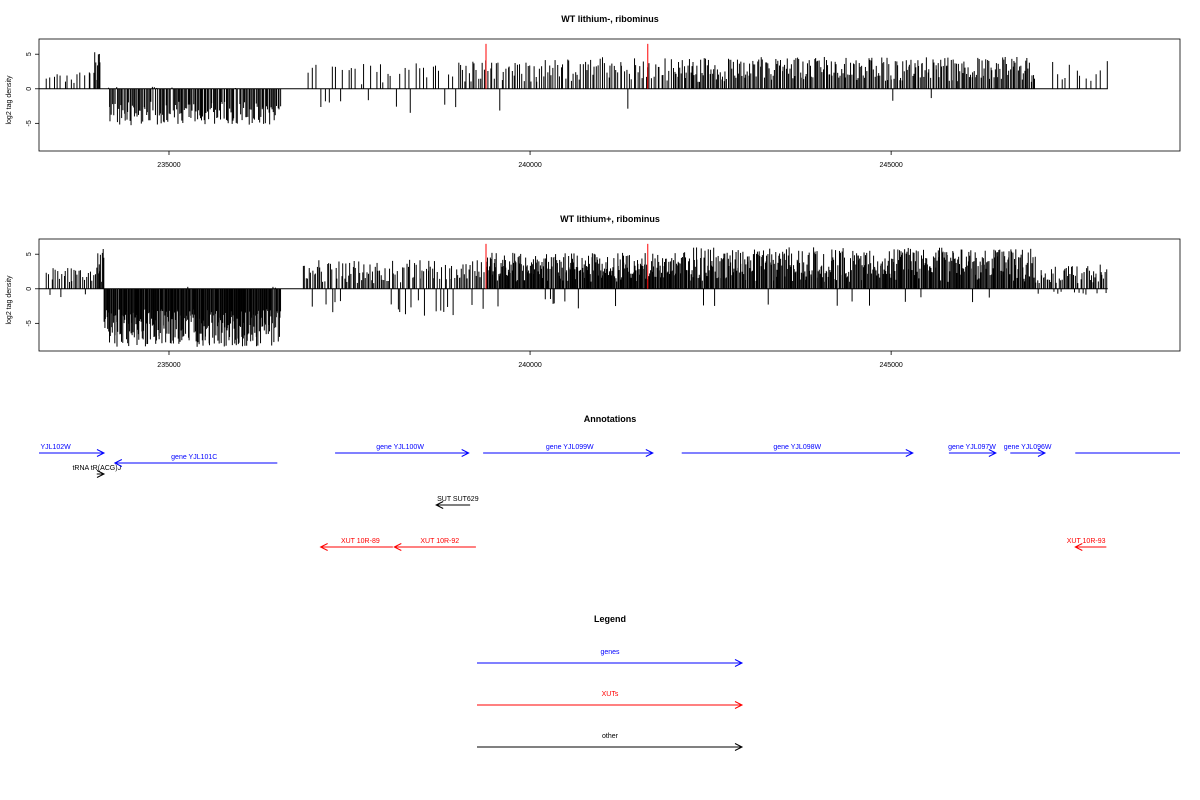 Image resolution: width=1200 pixels, height=800 pixels. What do you see at coordinates (610, 694) in the screenshot?
I see `legend-label: XUTs` at bounding box center [610, 694].